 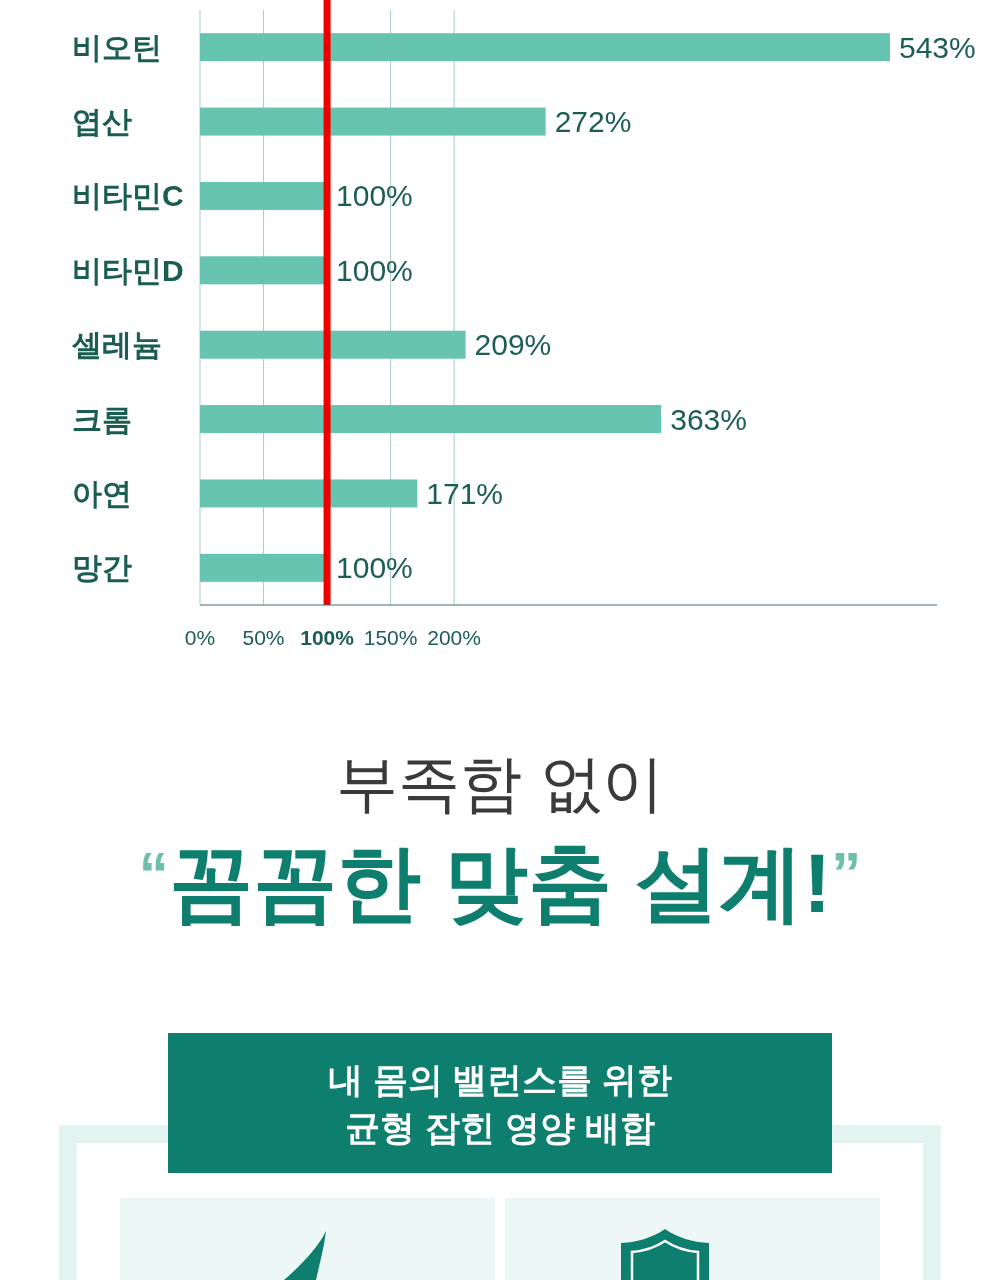 I want to click on y-tick-label: 크롬, so click(x=102, y=419).